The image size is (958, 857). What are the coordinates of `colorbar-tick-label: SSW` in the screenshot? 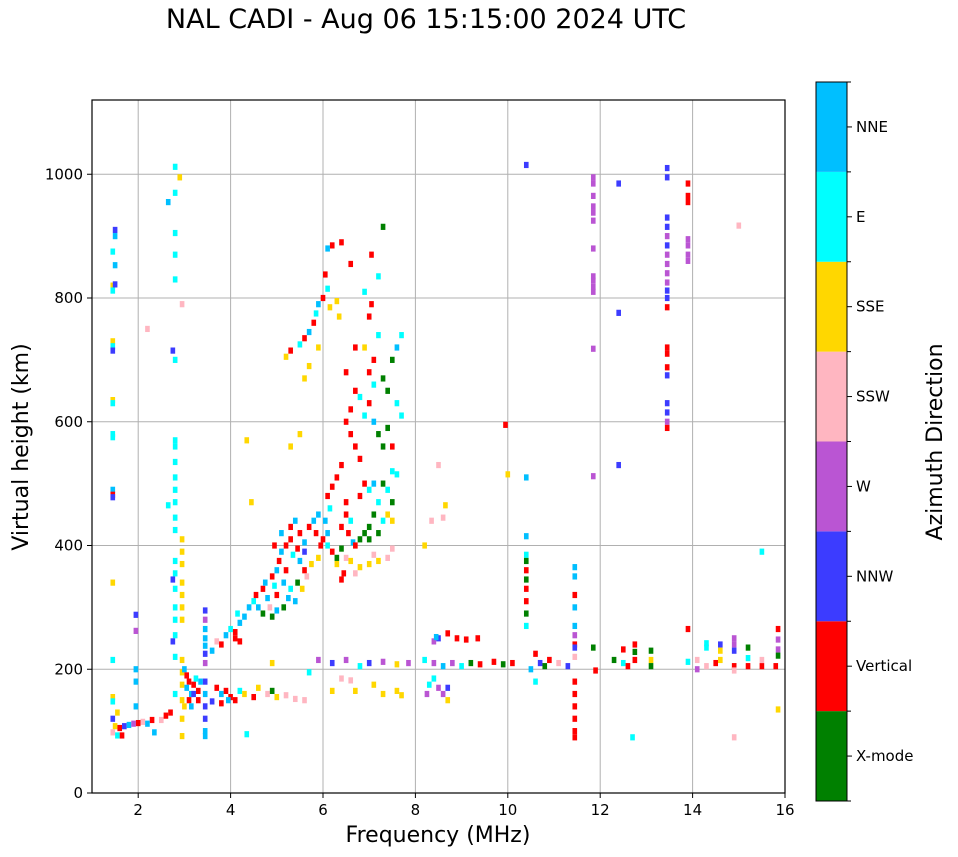 It's located at (873, 397).